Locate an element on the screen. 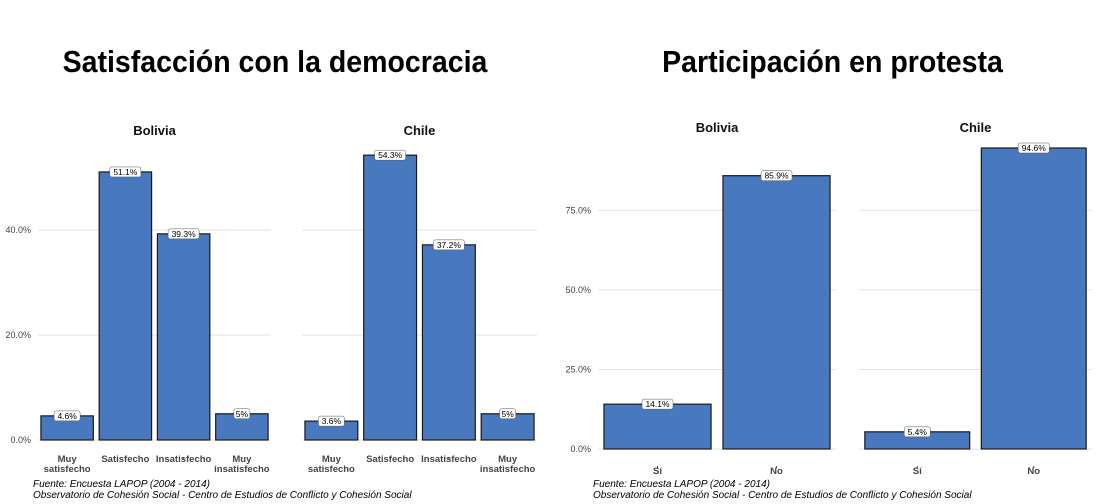 Image resolution: width=1109 pixels, height=504 pixels. y-tick-label: 20.0% is located at coordinates (18, 335).